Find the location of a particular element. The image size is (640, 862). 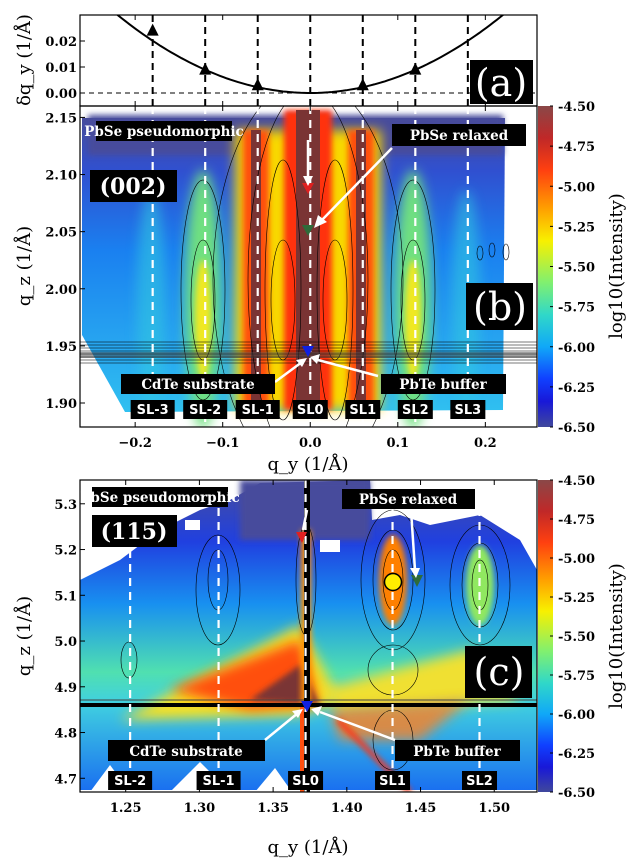

pseudomorphic-label-box is located at coordinates (160, 497).